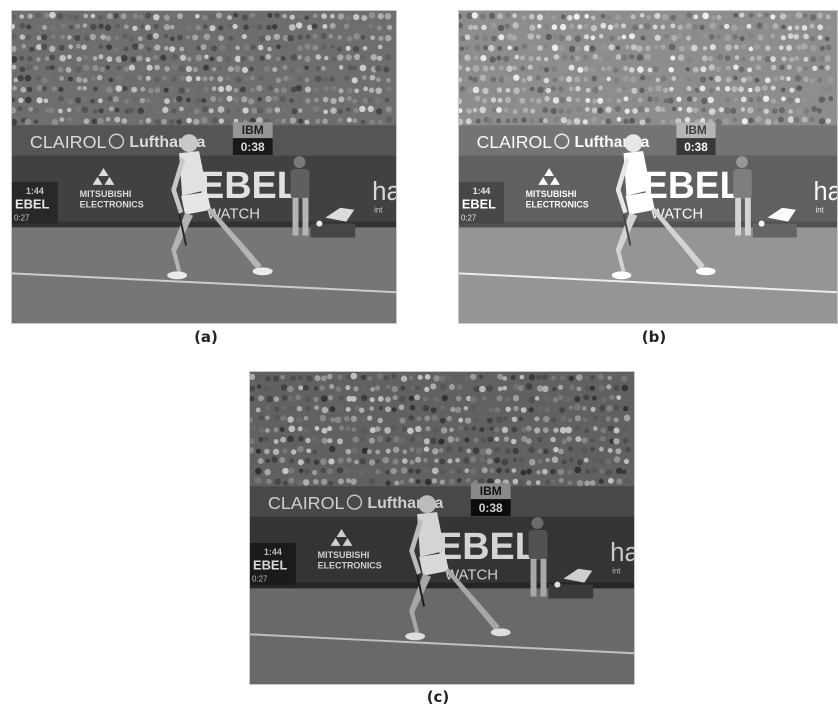  What do you see at coordinates (206, 337) in the screenshot?
I see `caption-a: (a)` at bounding box center [206, 337].